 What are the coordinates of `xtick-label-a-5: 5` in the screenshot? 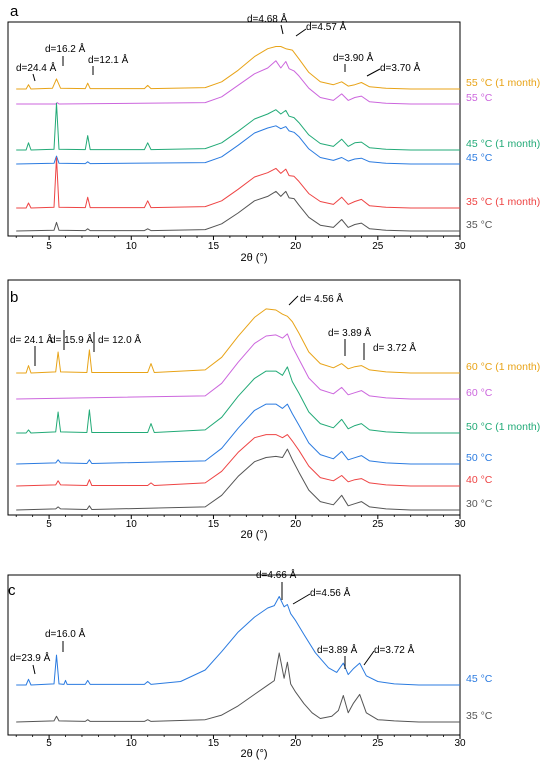 It's located at (49, 246).